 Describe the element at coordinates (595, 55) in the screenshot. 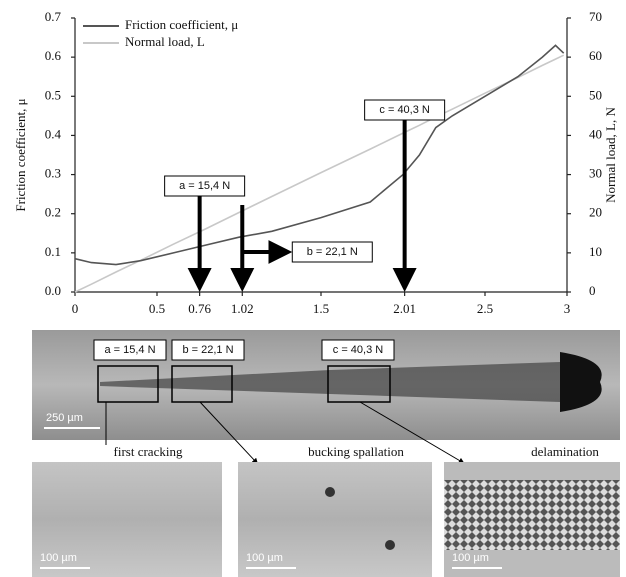

I see `y2-tick-label: 60` at that location.